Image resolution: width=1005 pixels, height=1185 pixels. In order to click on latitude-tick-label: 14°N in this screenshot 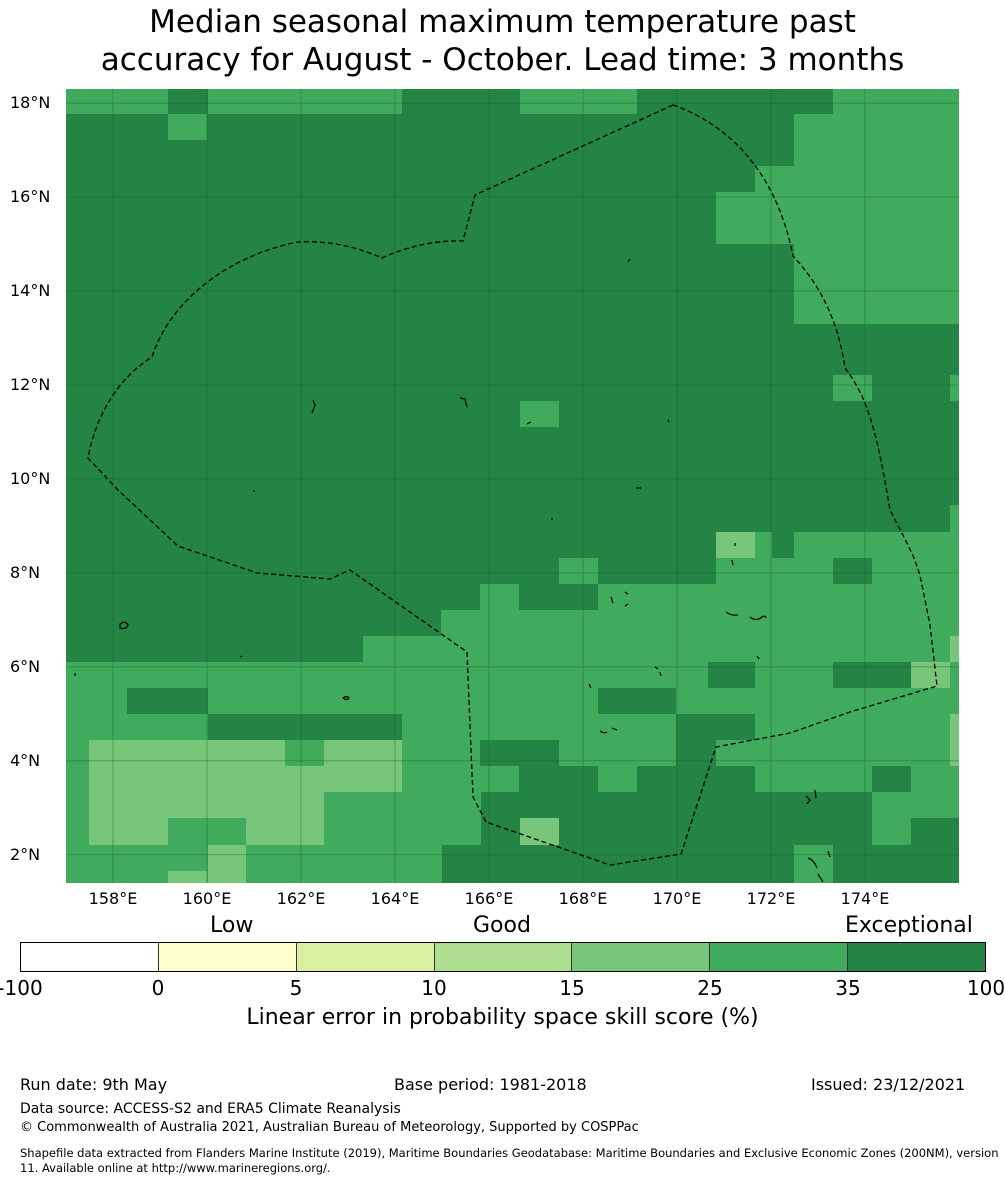, I will do `click(30, 291)`.